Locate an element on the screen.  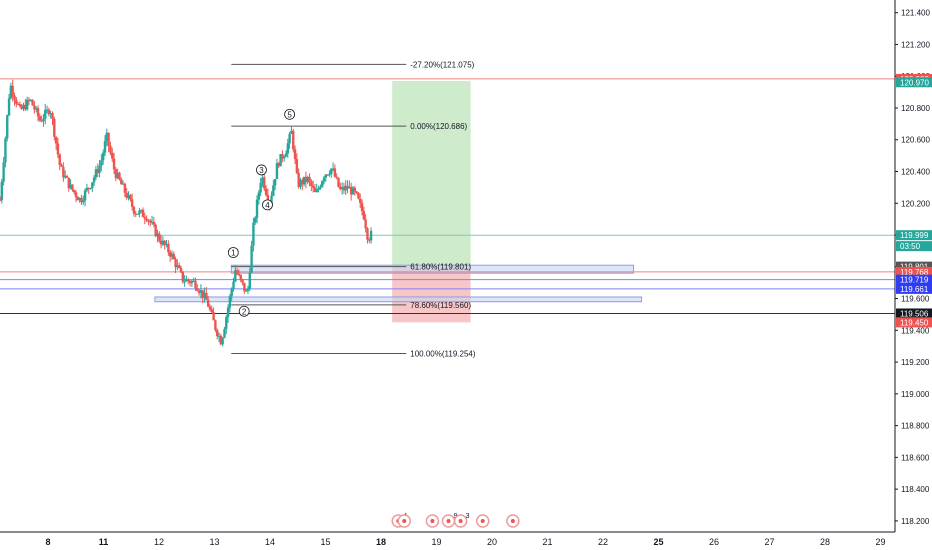
price-label-1: 120.970 is located at coordinates (914, 82).